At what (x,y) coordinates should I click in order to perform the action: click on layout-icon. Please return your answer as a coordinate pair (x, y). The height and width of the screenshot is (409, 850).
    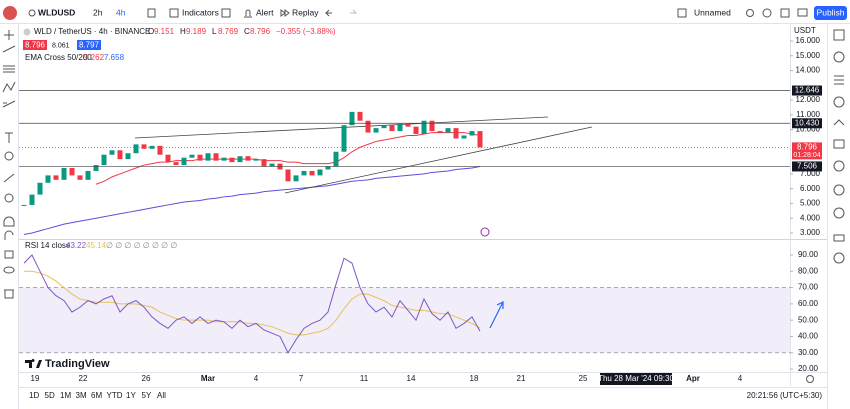
    Looking at the image, I should click on (682, 13).